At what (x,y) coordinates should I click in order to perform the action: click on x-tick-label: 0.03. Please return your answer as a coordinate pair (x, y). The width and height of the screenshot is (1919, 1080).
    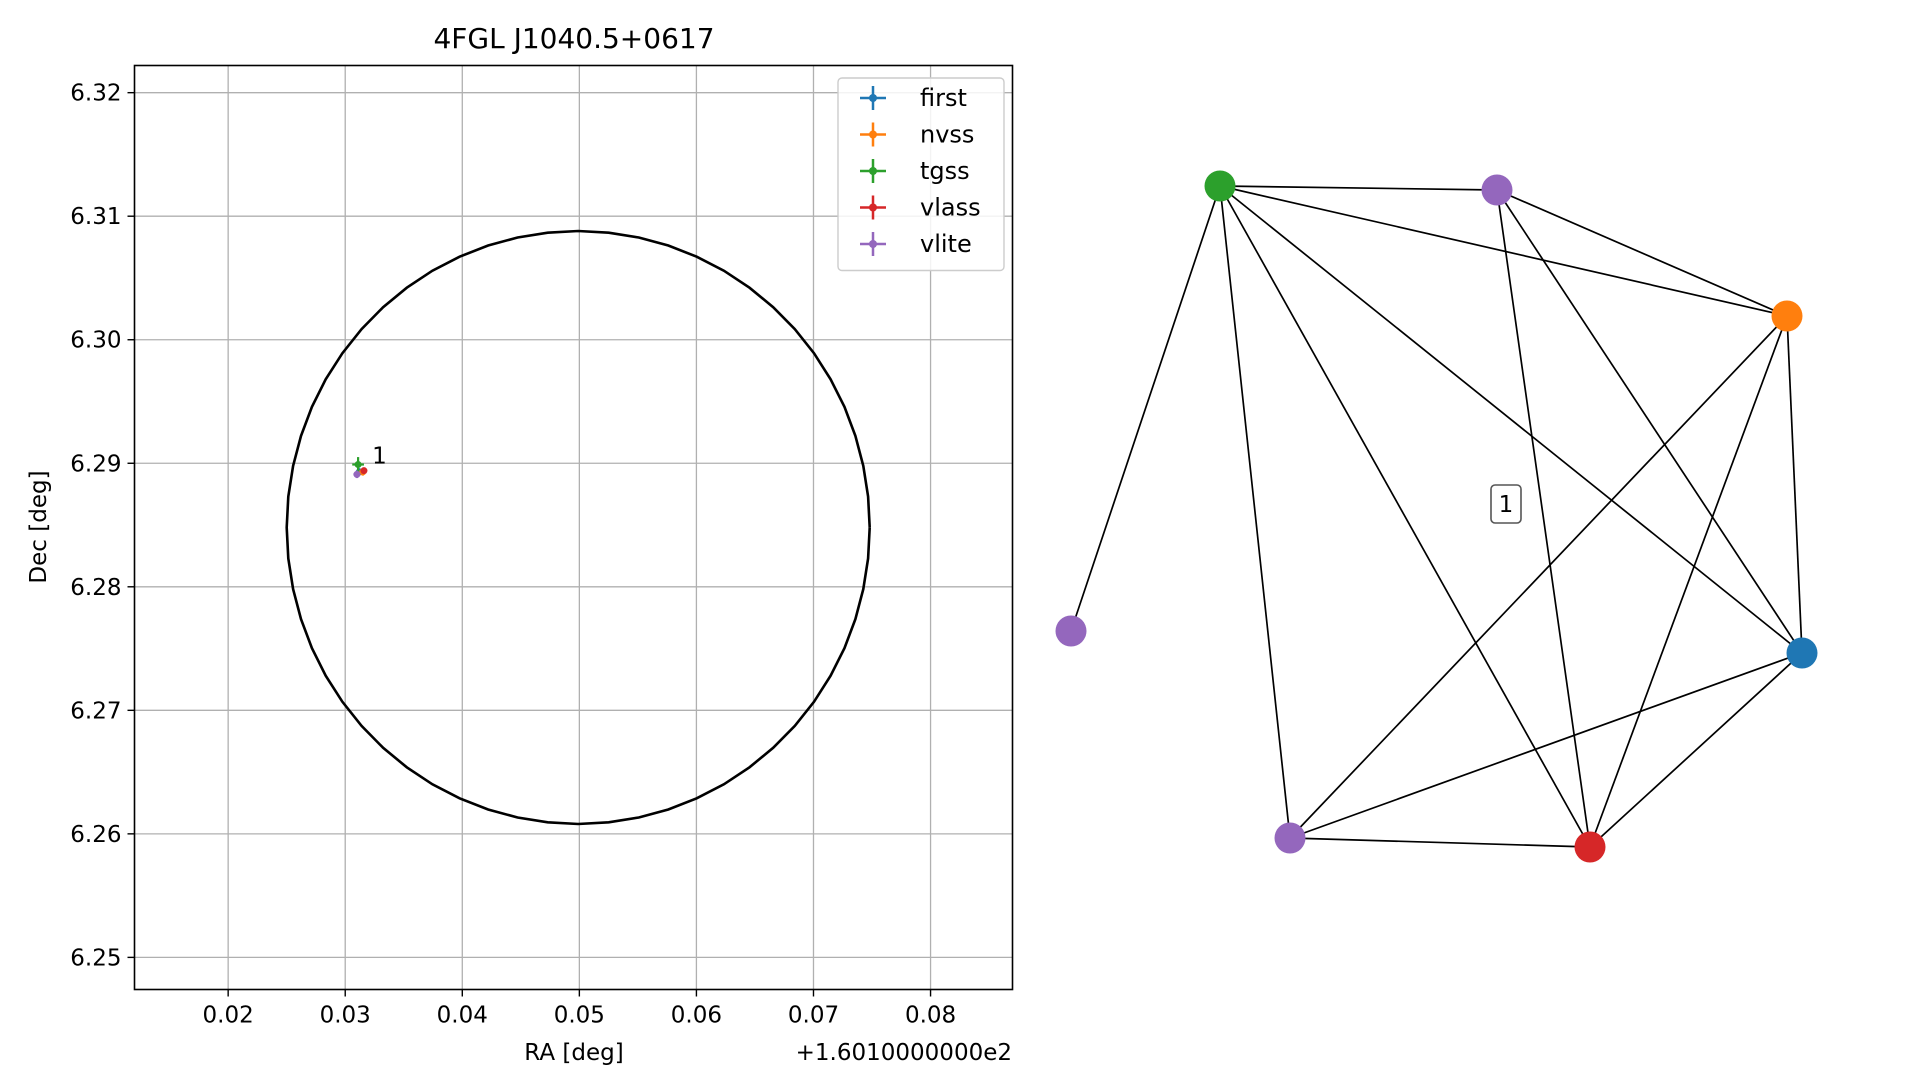
    Looking at the image, I should click on (345, 1016).